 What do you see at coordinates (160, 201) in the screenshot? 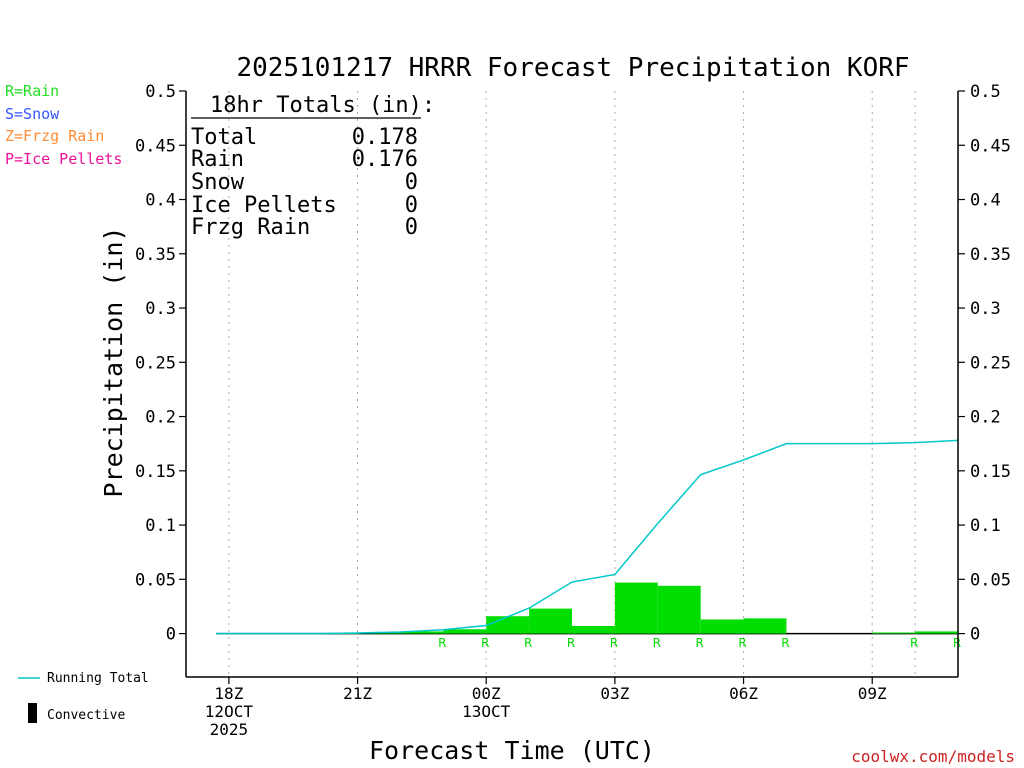
I see `y-tick-label-left: 0.4` at bounding box center [160, 201].